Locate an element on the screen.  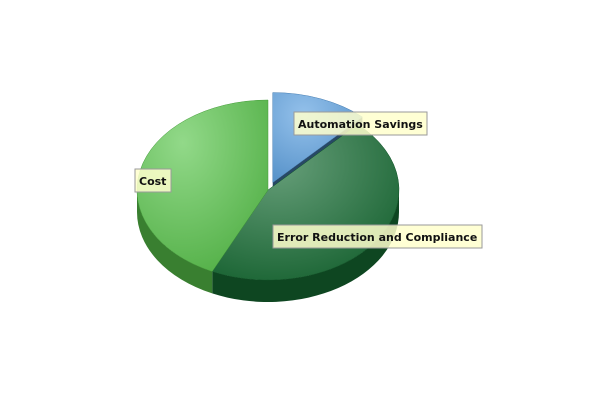
slice-label-error-reduction-and-compliance: Error Reduction and Compliance is located at coordinates (377, 236).